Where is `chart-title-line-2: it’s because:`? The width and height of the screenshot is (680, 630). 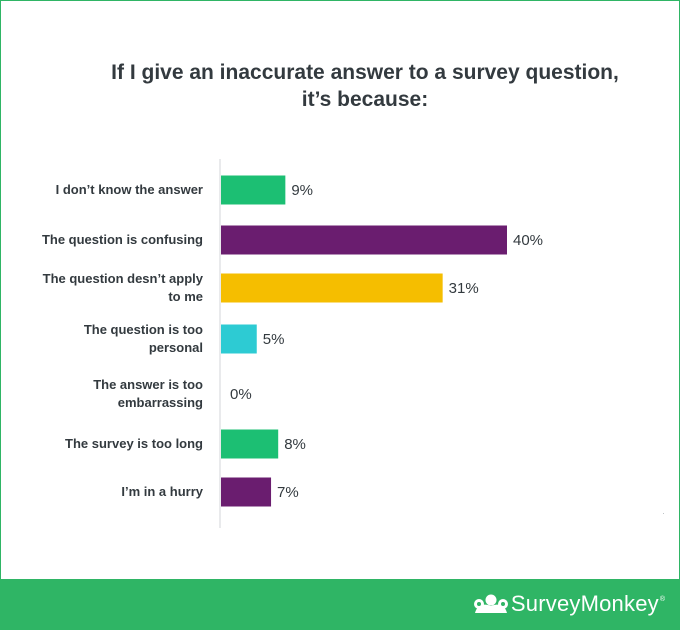
chart-title-line-2: it’s because: is located at coordinates (365, 99).